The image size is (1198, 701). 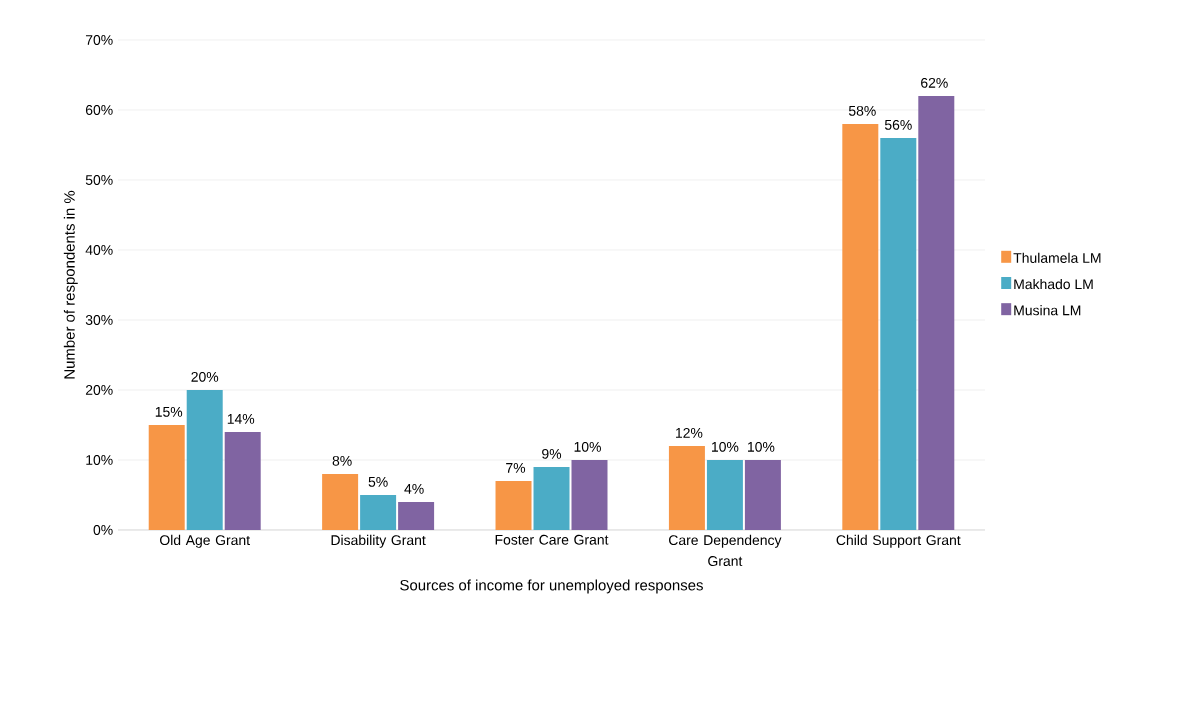 What do you see at coordinates (1053, 284) in the screenshot?
I see `legend-label: Makhado LM` at bounding box center [1053, 284].